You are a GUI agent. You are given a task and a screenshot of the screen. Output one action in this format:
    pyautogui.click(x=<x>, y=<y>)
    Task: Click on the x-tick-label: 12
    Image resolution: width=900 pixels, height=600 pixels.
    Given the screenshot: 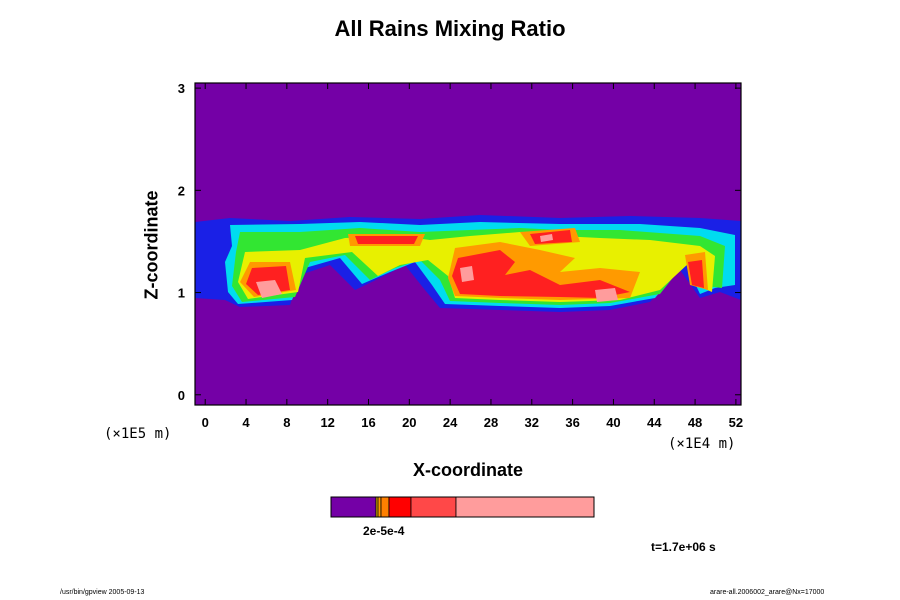 What is the action you would take?
    pyautogui.click(x=327, y=422)
    